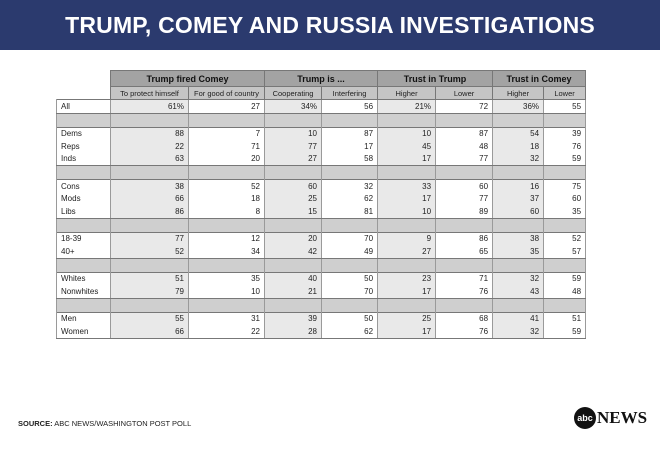  What do you see at coordinates (293, 106) in the screenshot?
I see `value-cell: 34%` at bounding box center [293, 106].